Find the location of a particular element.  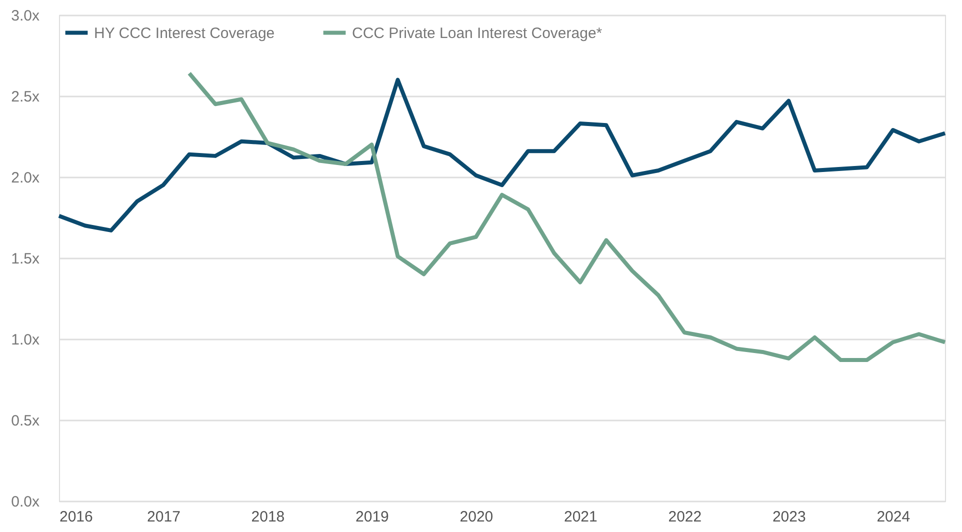

y-tick-label: 1.5x is located at coordinates (25, 259).